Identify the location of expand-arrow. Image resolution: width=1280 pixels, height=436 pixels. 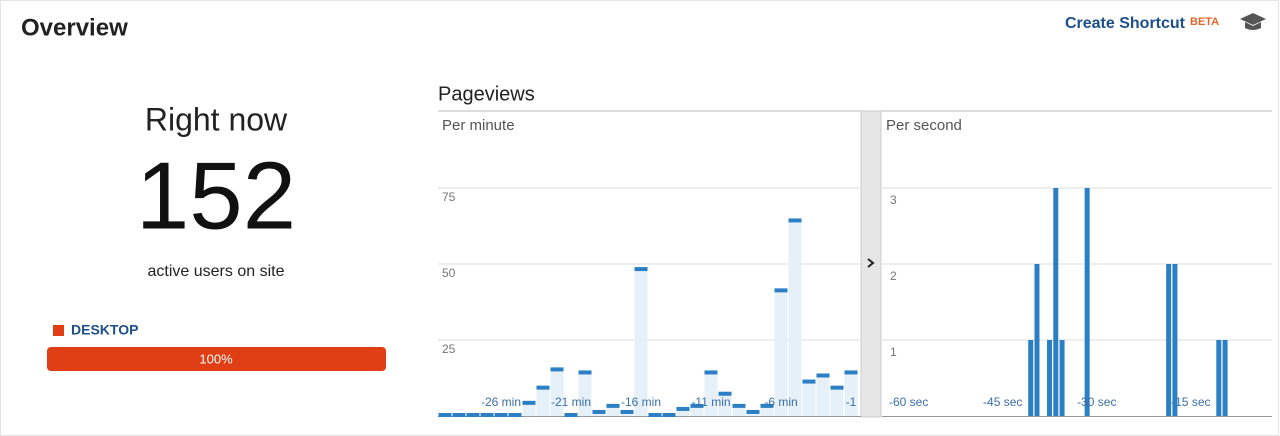
(871, 263).